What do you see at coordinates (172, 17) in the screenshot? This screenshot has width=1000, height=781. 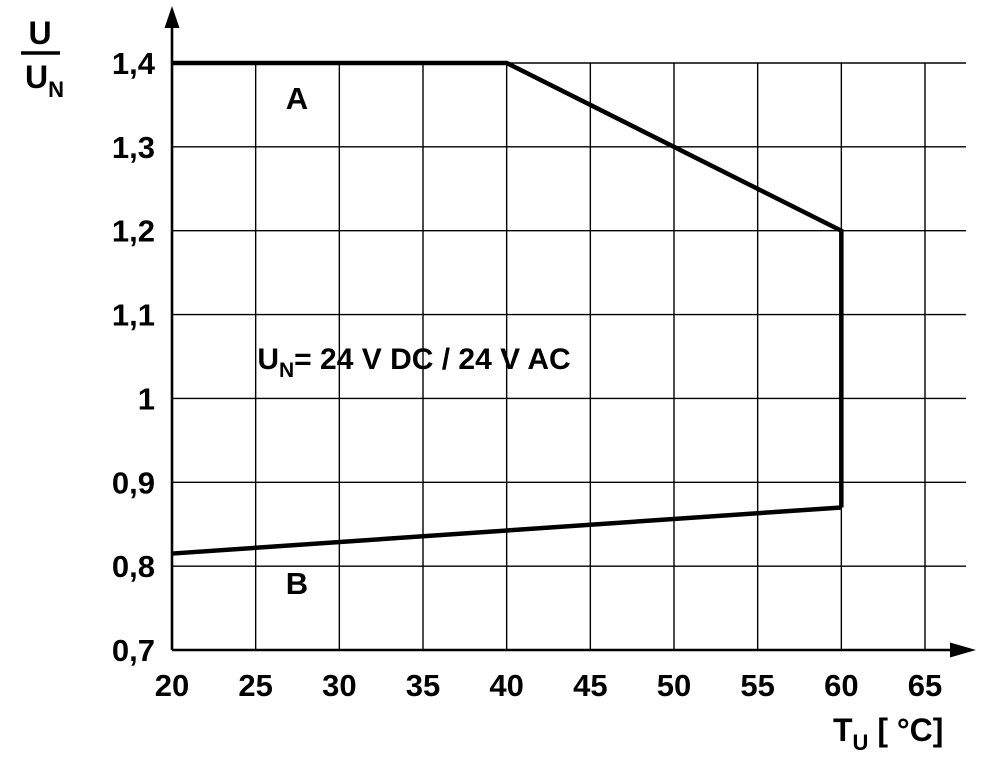 I see `y-axis-arrow-icon` at bounding box center [172, 17].